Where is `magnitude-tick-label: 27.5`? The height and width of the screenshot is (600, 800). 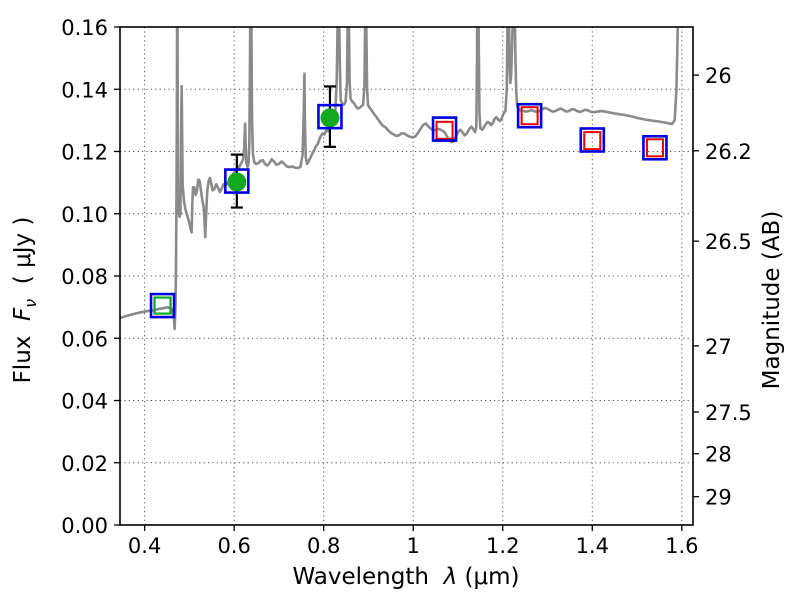 magnitude-tick-label: 27.5 is located at coordinates (728, 413).